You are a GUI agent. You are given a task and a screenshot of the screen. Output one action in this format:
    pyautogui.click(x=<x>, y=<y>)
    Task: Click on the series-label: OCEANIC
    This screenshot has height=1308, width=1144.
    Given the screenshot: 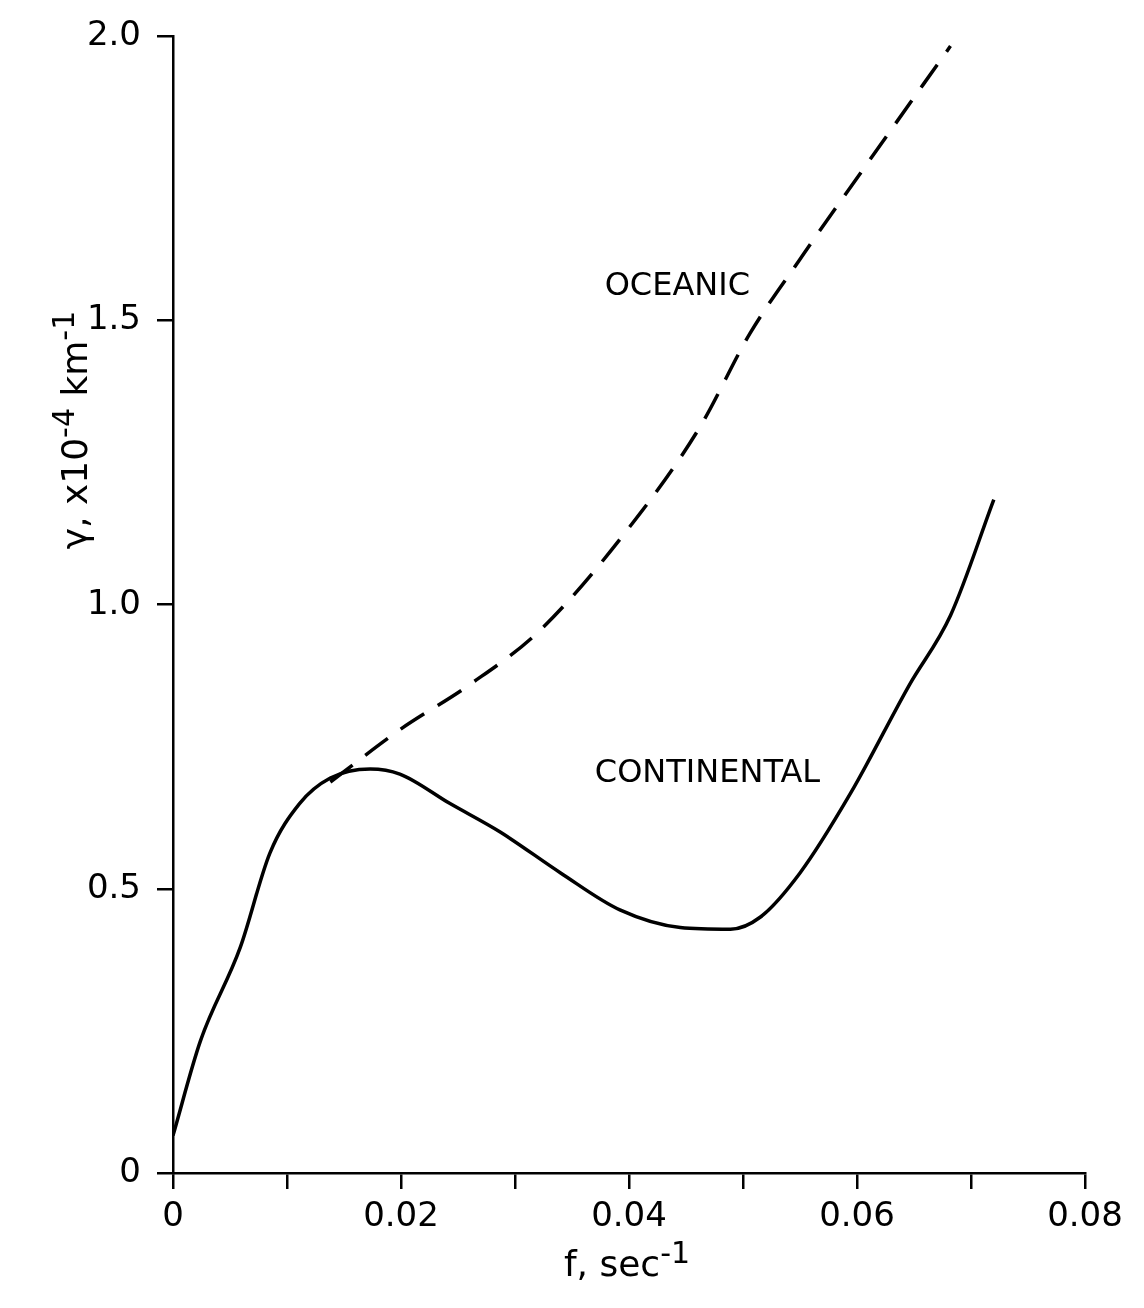 What is the action you would take?
    pyautogui.click(x=677, y=284)
    